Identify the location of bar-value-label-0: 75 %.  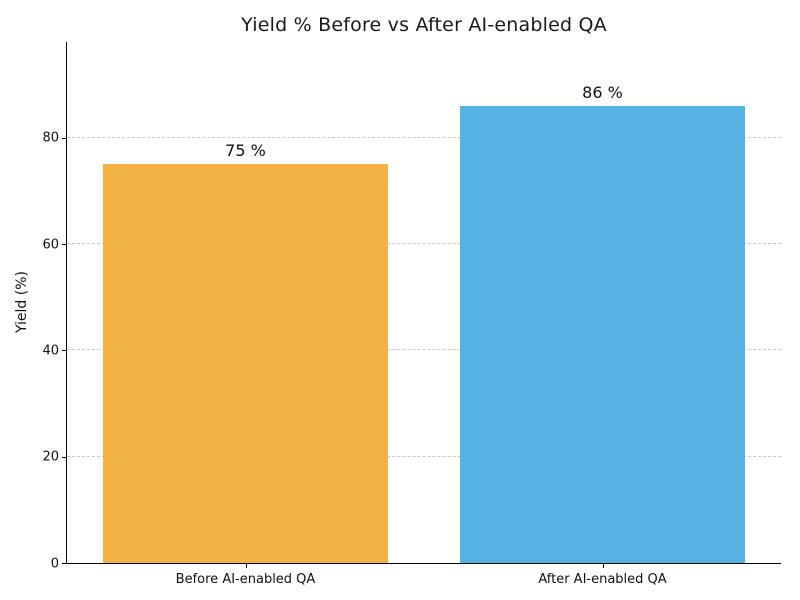
(245, 151).